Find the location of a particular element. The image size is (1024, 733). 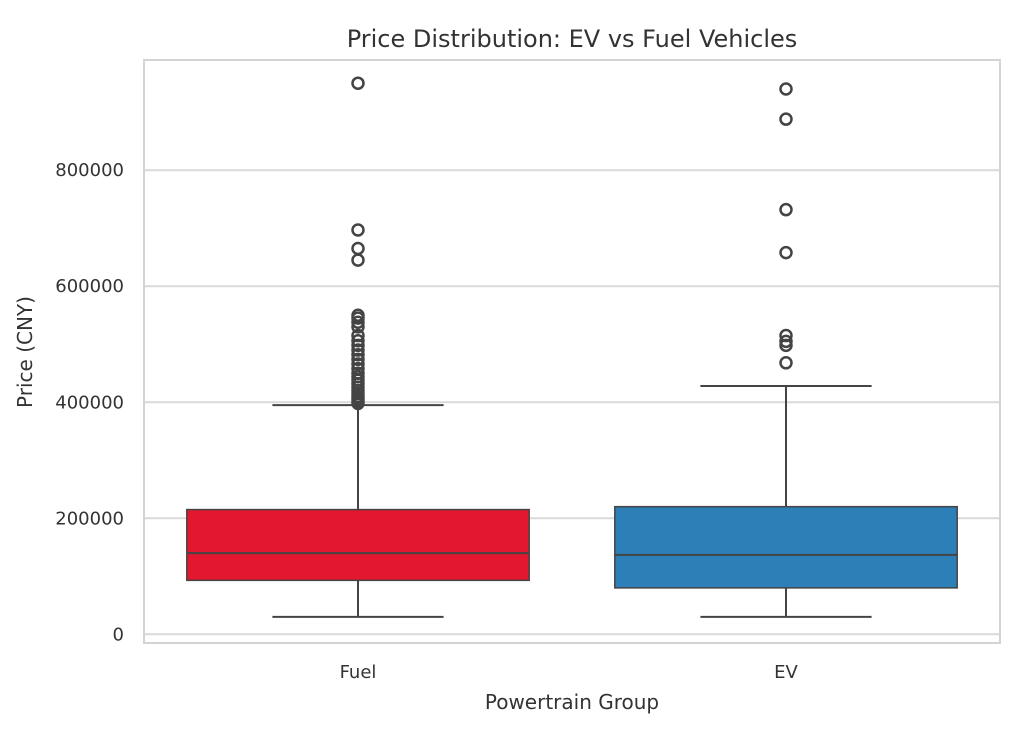

x-tick-label: Fuel is located at coordinates (358, 672).